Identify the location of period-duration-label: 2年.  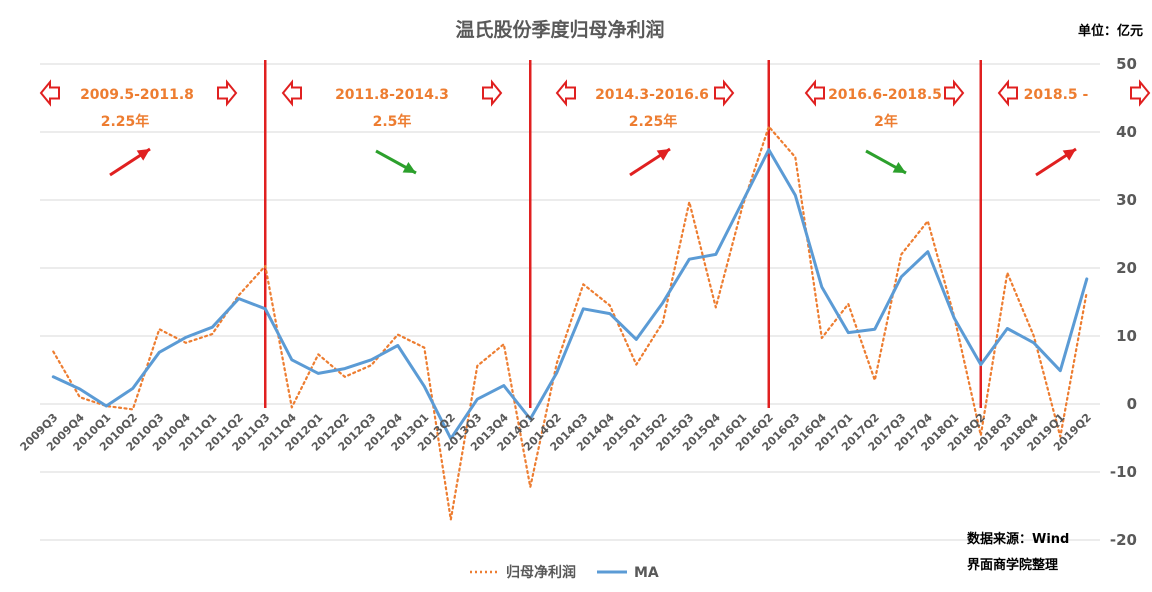
(886, 121).